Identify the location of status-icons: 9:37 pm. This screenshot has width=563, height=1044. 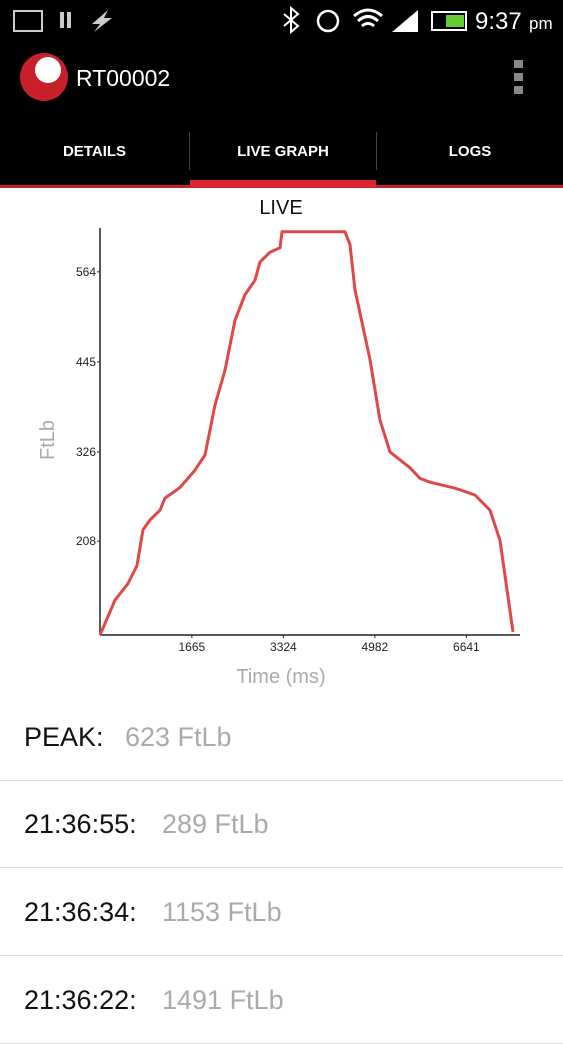
(283, 20).